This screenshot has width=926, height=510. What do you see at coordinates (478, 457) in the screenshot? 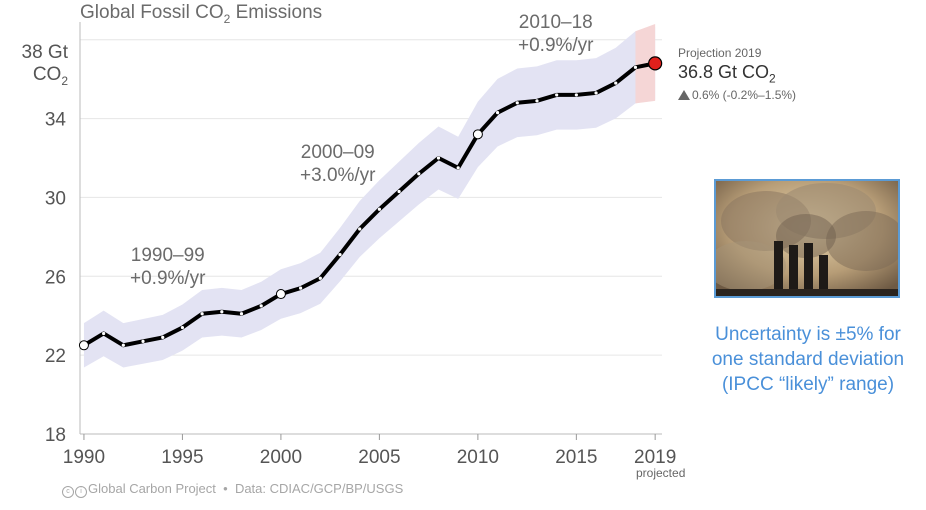
I see `x-tick-label: 2010` at bounding box center [478, 457].